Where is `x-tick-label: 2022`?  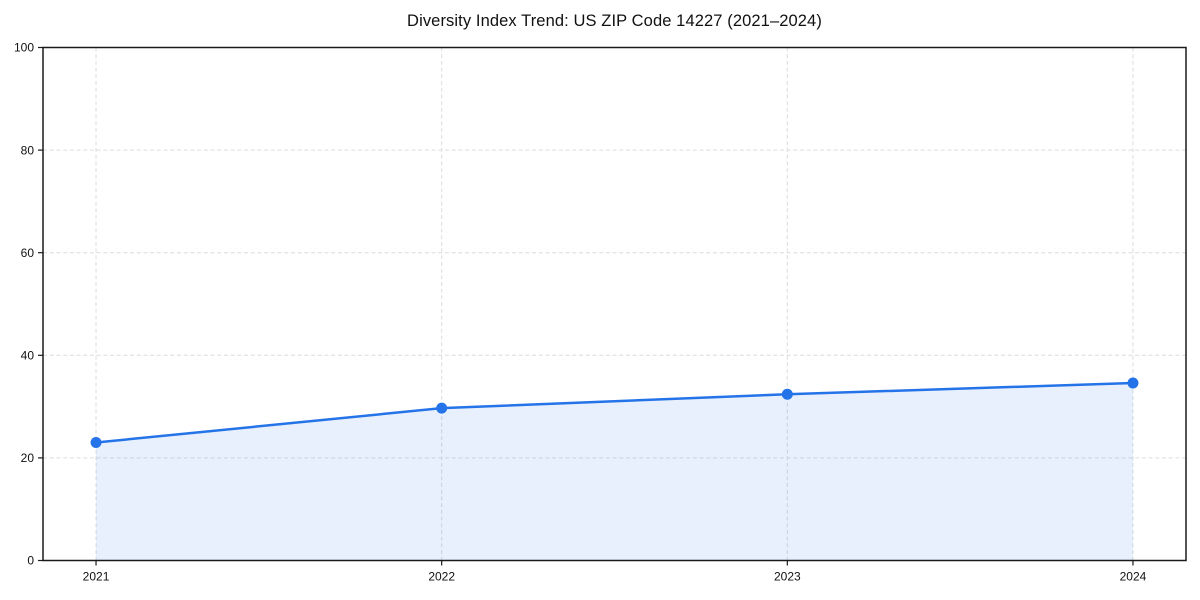
x-tick-label: 2022 is located at coordinates (441, 577).